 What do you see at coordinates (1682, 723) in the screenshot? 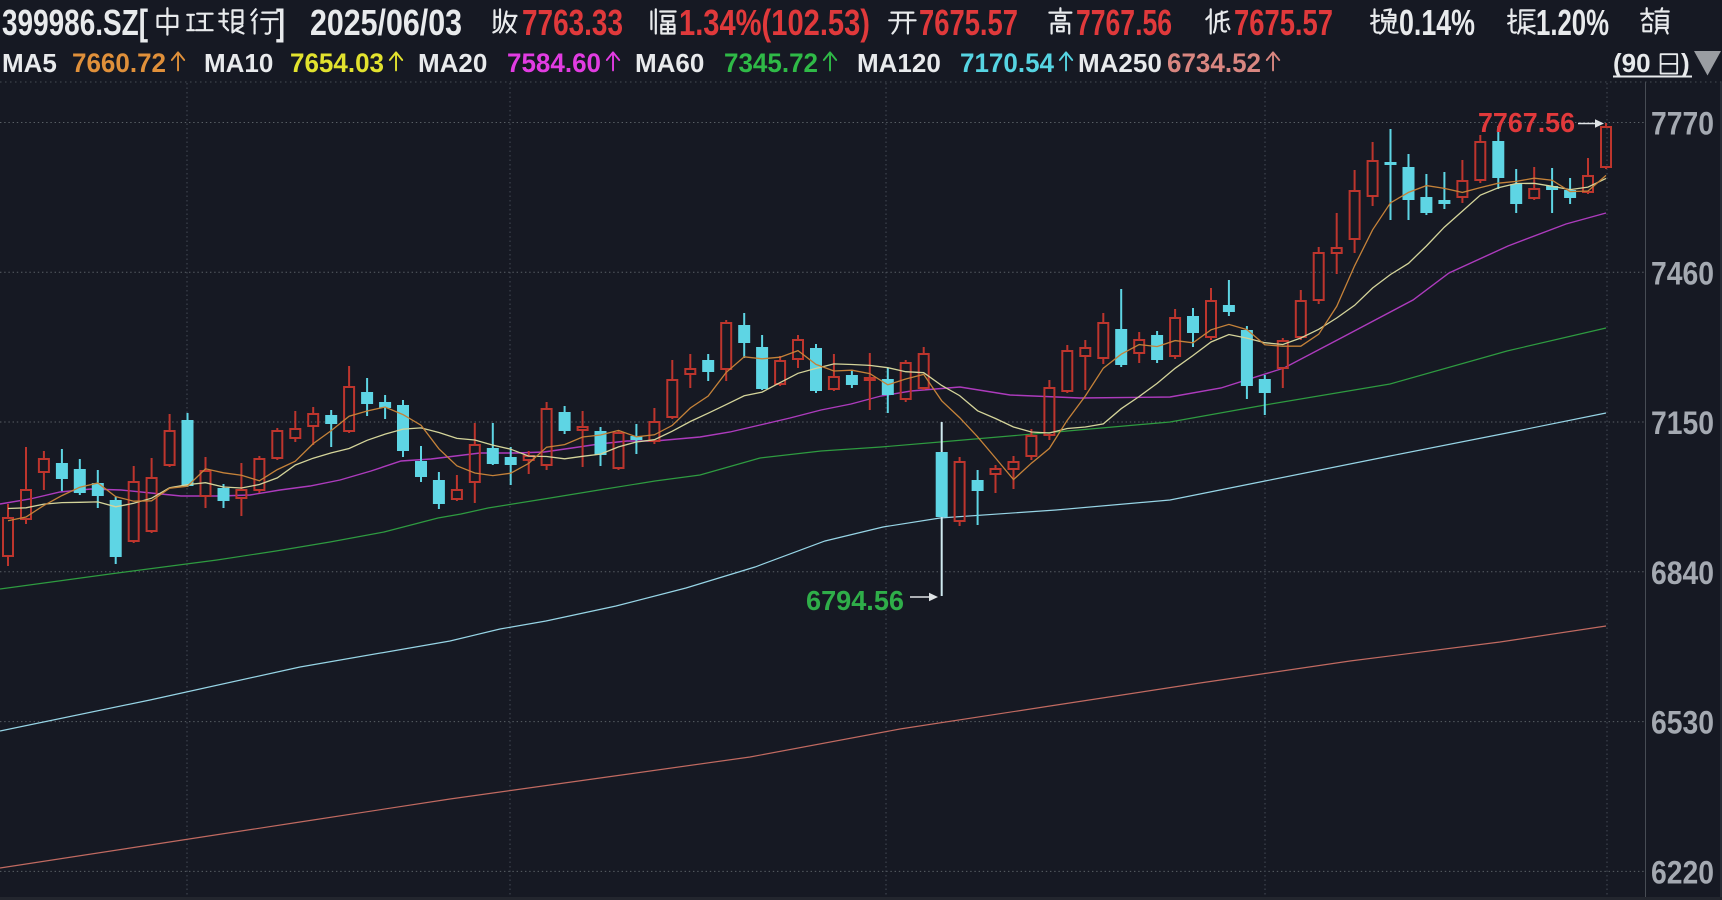
I see `svg-text: 6530` at bounding box center [1682, 723].